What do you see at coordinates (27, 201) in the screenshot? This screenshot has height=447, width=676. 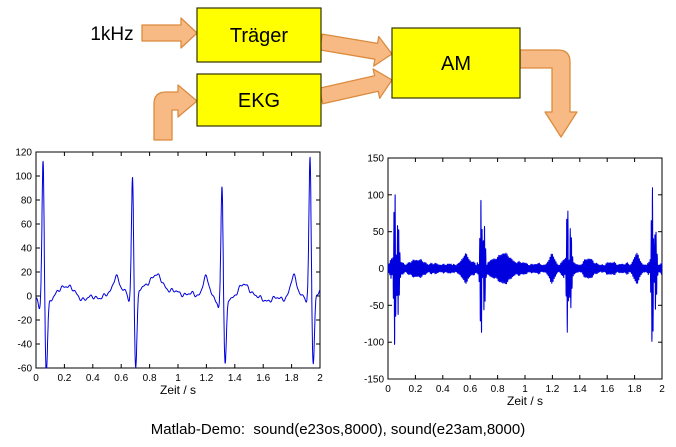 I see `y-tick-label: 80` at bounding box center [27, 201].